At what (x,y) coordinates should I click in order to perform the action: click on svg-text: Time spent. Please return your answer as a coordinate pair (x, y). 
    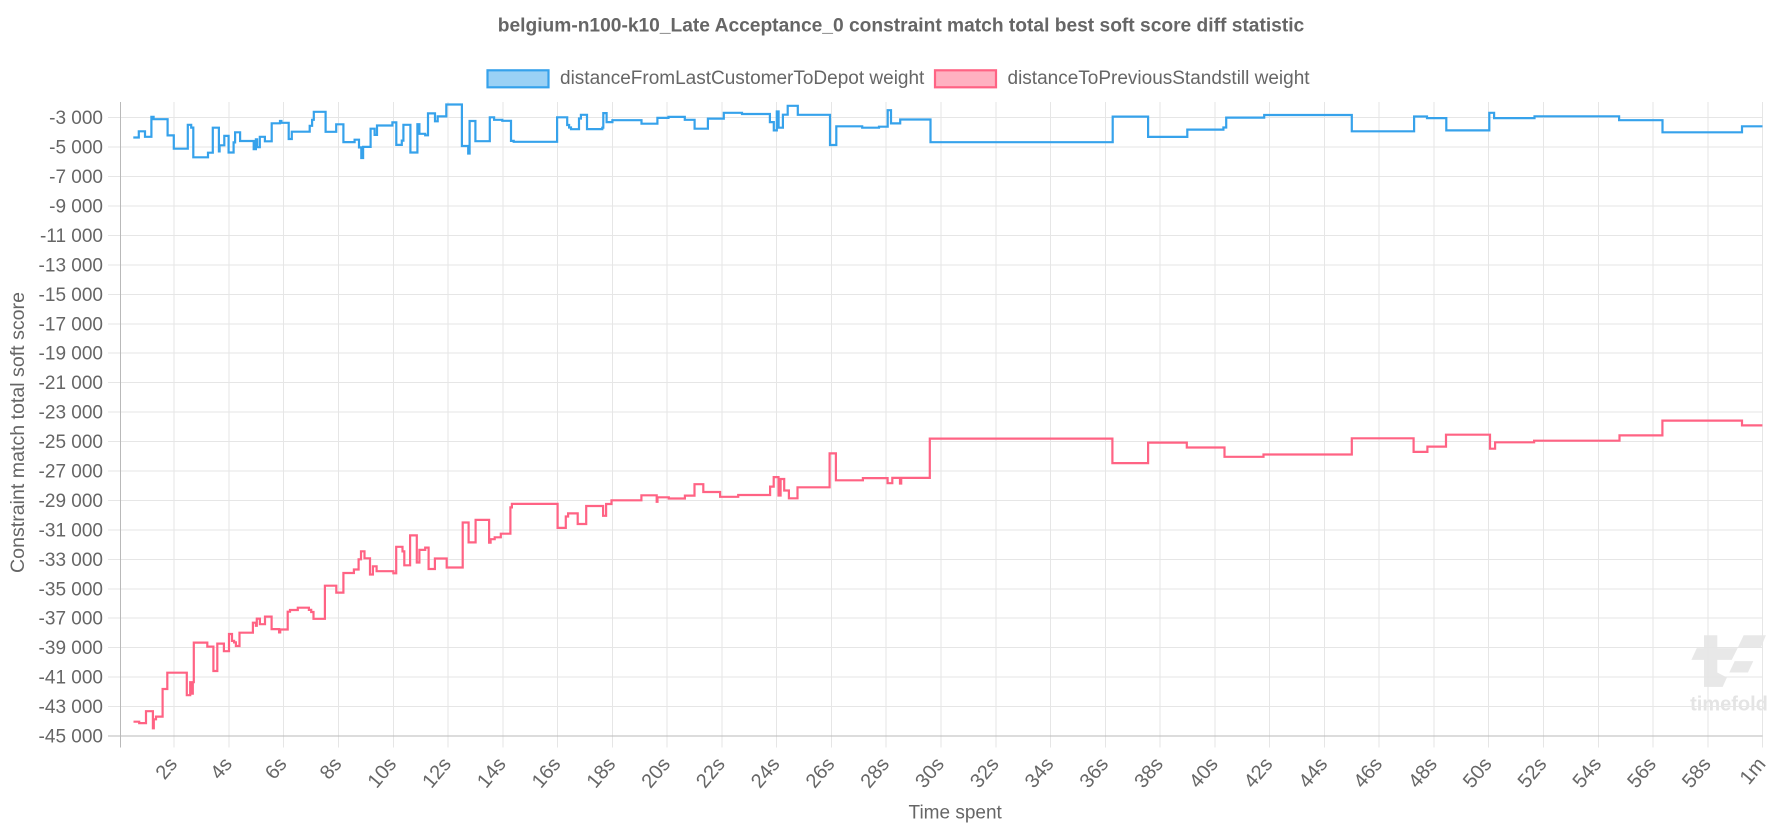
    Looking at the image, I should click on (956, 813).